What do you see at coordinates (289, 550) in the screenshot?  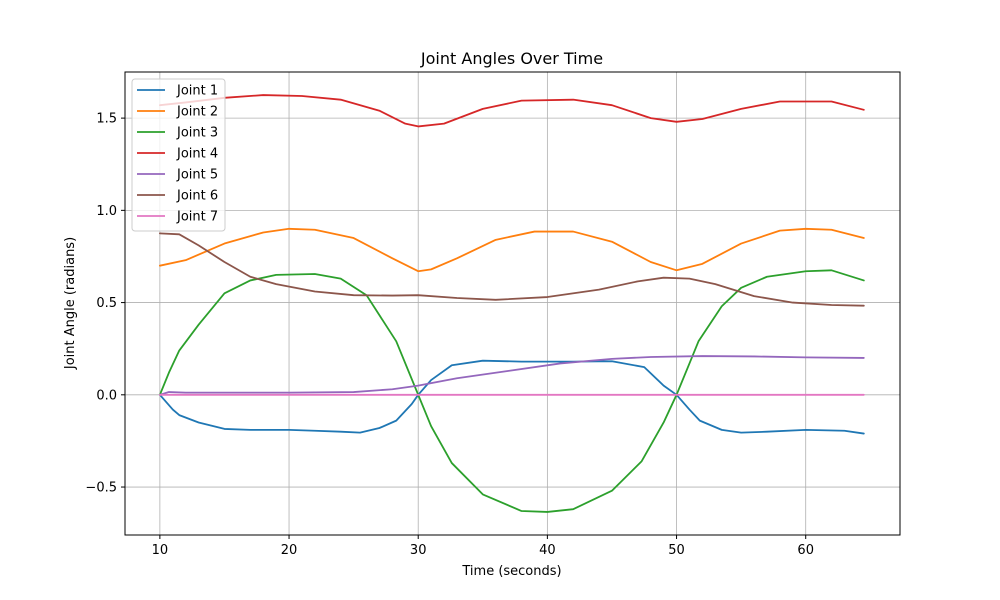 I see `x-tick-label: 20` at bounding box center [289, 550].